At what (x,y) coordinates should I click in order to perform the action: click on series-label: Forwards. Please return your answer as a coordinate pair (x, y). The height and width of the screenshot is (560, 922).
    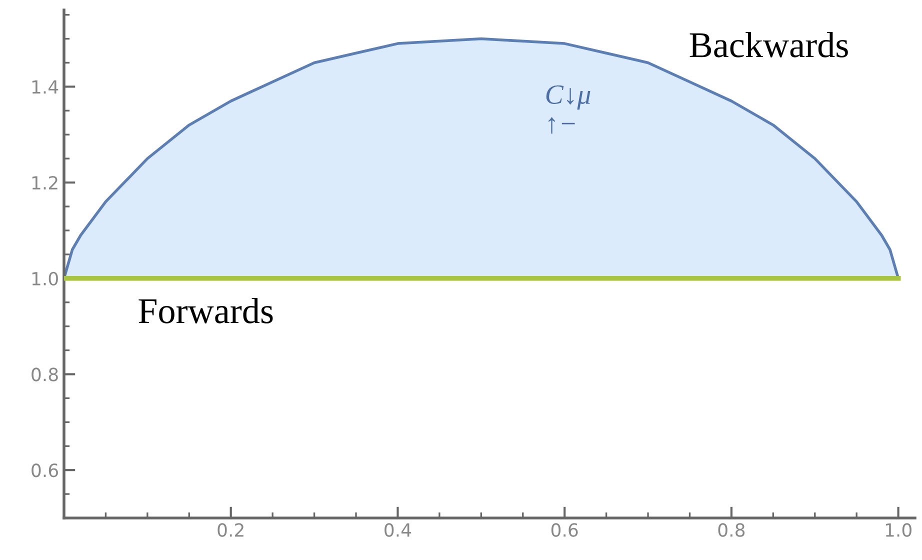
    Looking at the image, I should click on (205, 311).